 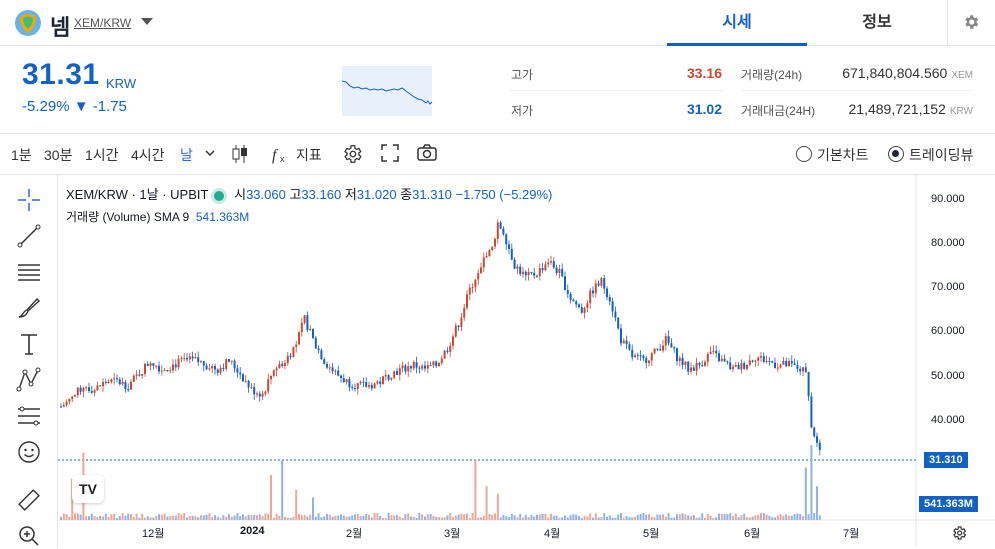 I want to click on pattern-icon, so click(x=29, y=380).